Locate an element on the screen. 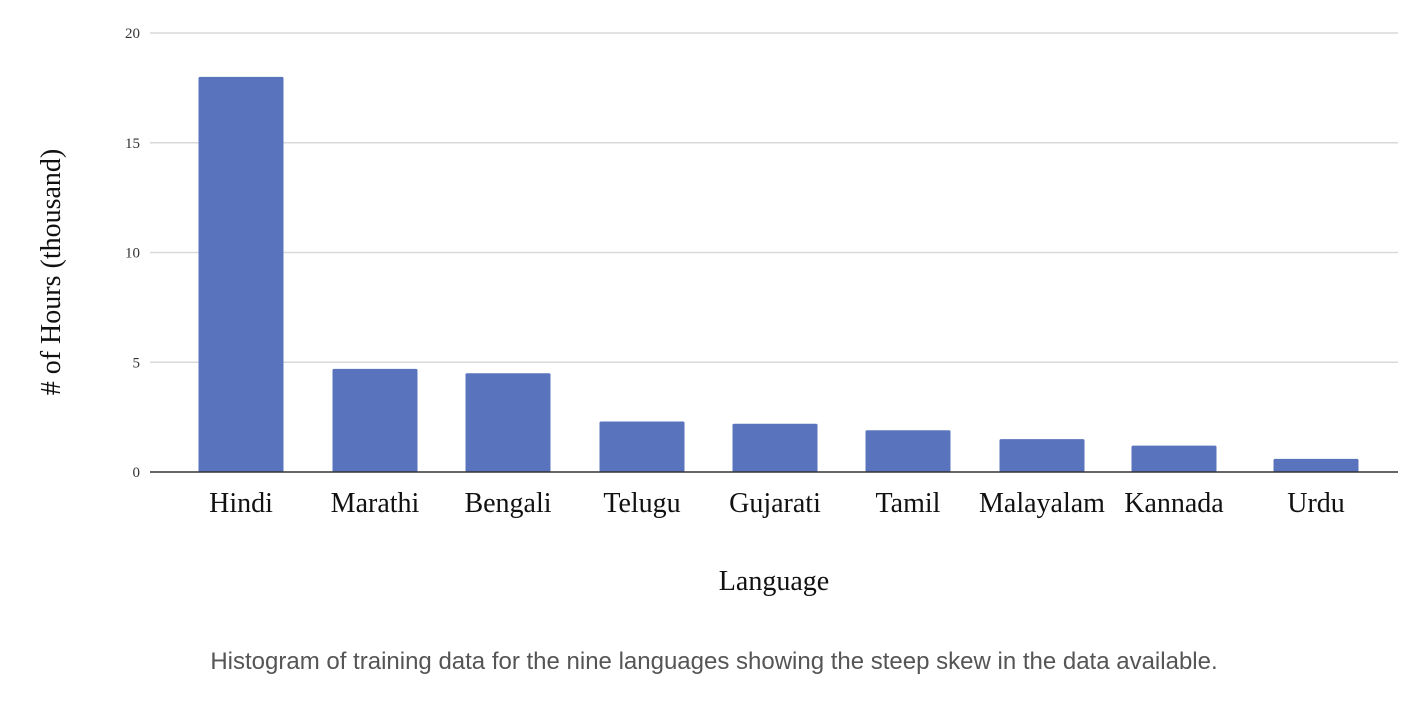 Image resolution: width=1428 pixels, height=704 pixels. bar-kannada is located at coordinates (1174, 458).